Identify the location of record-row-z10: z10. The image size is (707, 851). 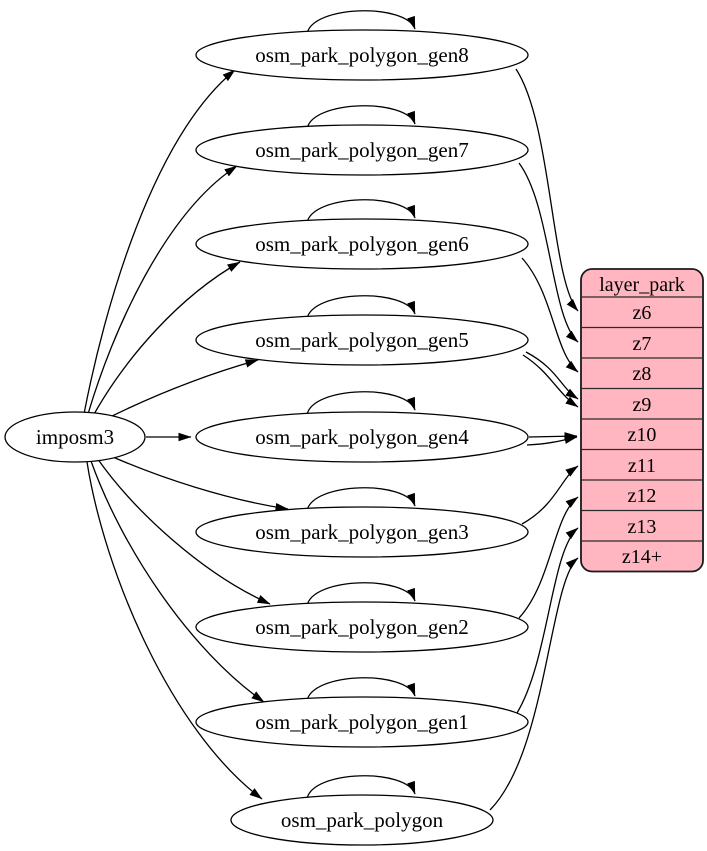
(642, 435).